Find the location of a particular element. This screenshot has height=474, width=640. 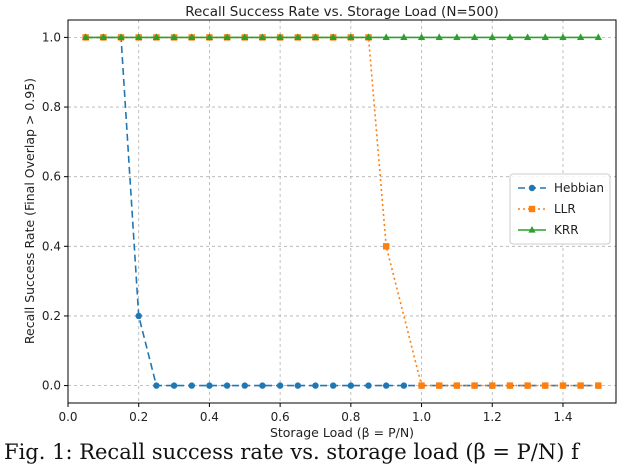

y-tick-label: 0.0 is located at coordinates (51, 386).